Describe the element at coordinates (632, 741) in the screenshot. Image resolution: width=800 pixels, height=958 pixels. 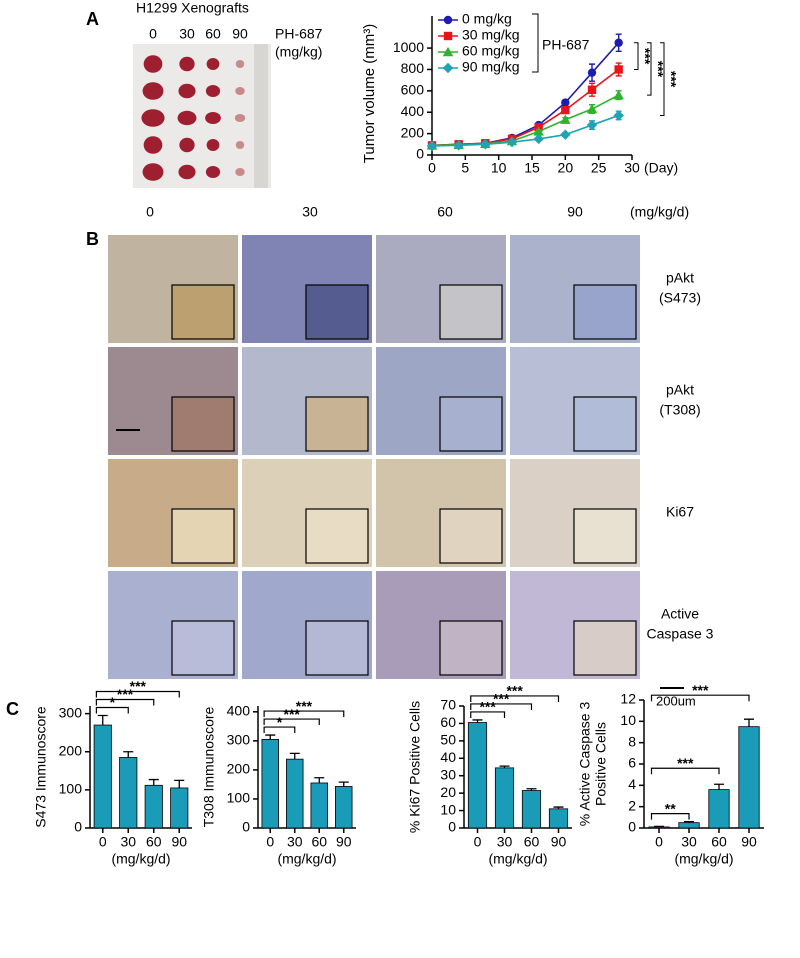
I see `y-tick-label: 8` at that location.